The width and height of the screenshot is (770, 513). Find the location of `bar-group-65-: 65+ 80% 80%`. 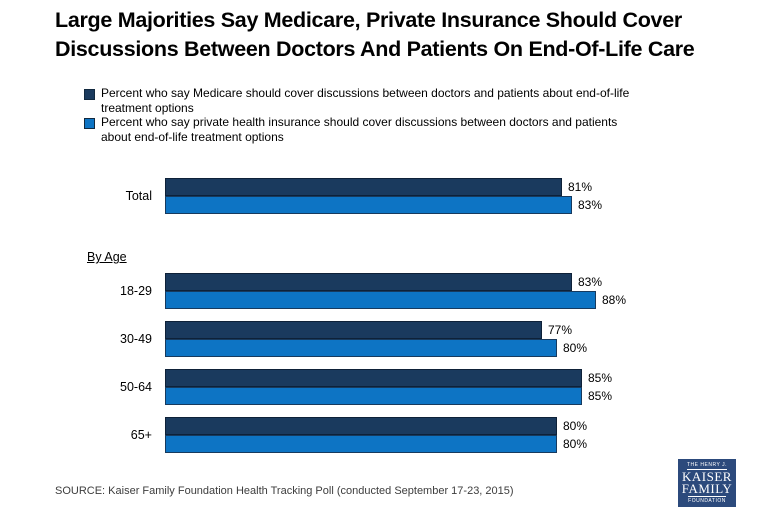

bar-group-65-: 65+ 80% 80% is located at coordinates (385, 435).